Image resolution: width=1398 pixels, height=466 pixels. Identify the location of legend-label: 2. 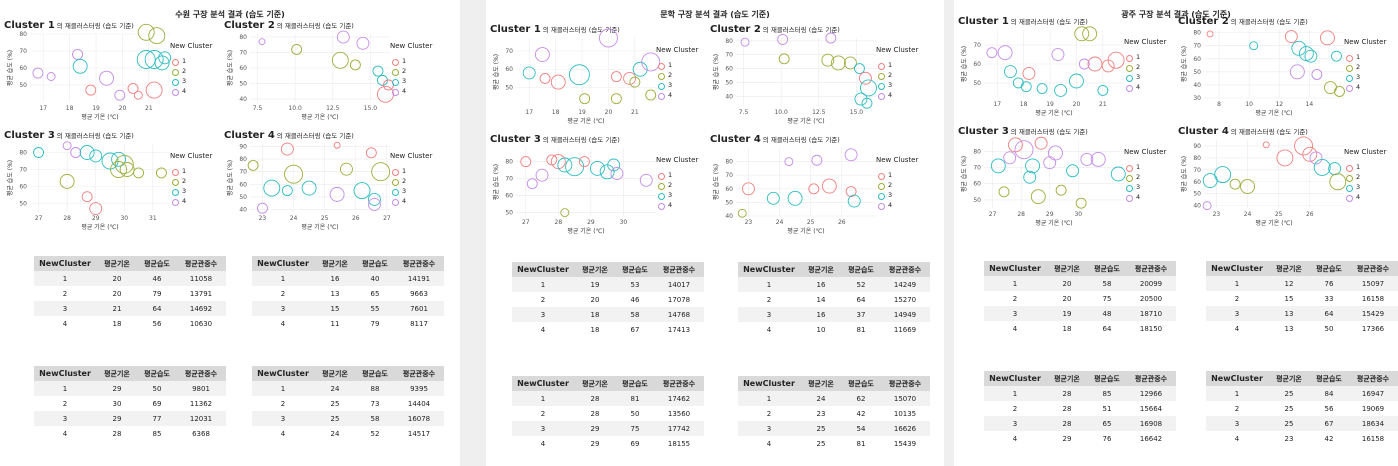
(404, 71).